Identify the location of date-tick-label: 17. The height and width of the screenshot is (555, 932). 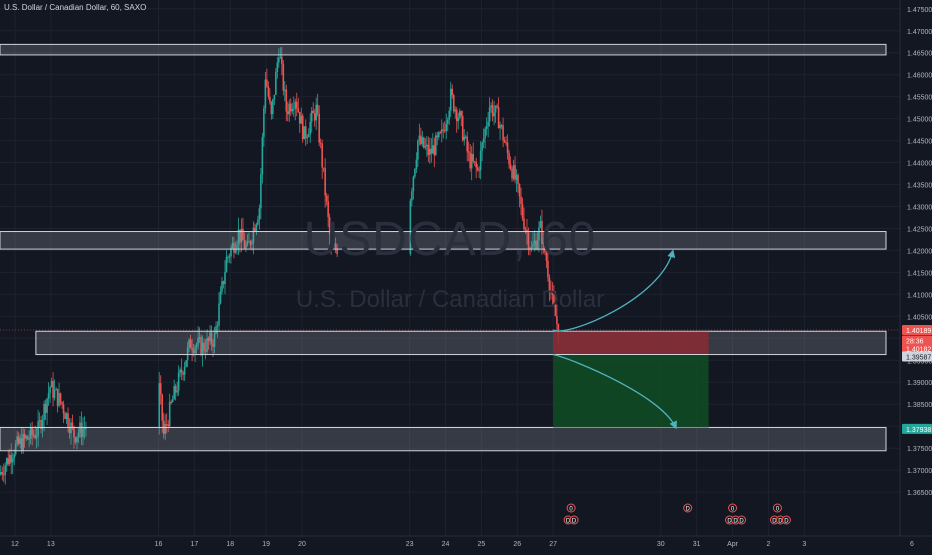
(194, 544).